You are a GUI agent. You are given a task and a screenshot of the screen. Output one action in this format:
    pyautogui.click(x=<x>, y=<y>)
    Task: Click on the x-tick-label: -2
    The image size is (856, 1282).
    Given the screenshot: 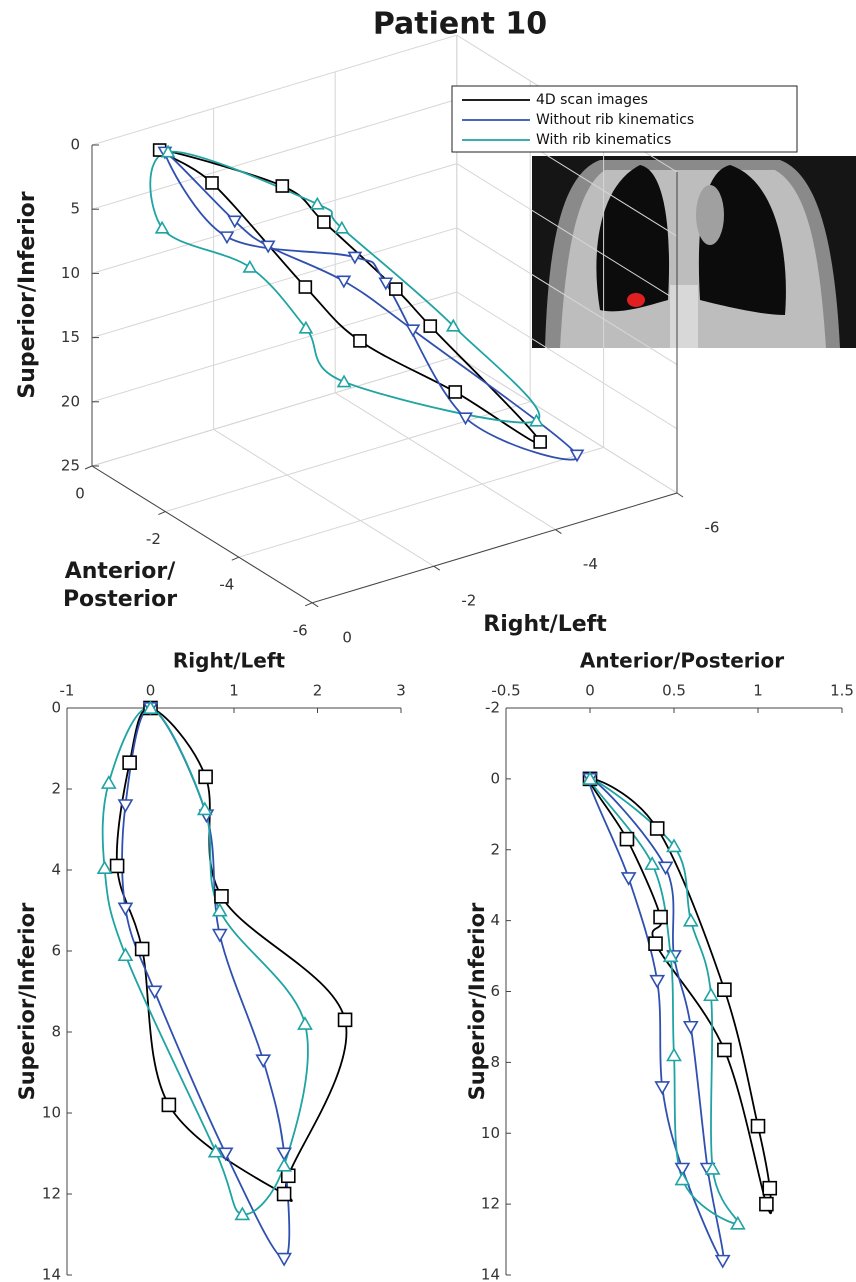 What is the action you would take?
    pyautogui.click(x=468, y=601)
    